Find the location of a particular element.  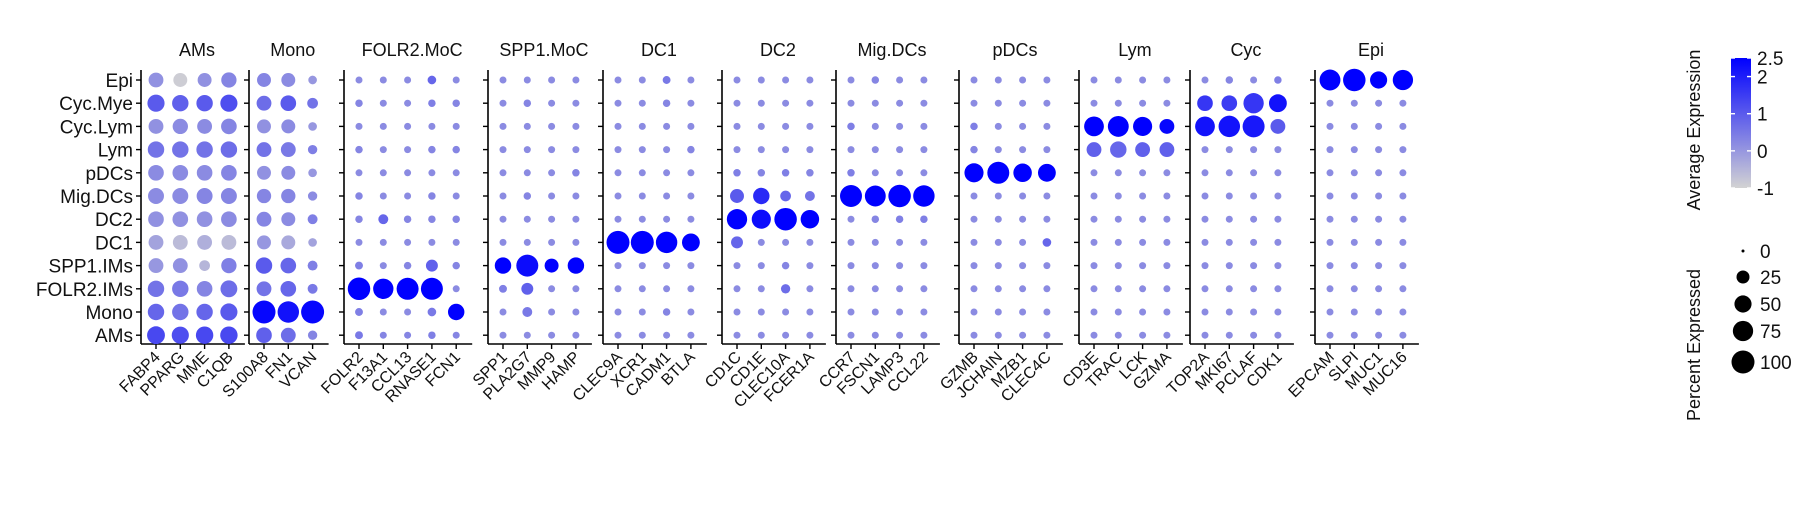

dot-epi-epcam-dc1 is located at coordinates (1330, 242).